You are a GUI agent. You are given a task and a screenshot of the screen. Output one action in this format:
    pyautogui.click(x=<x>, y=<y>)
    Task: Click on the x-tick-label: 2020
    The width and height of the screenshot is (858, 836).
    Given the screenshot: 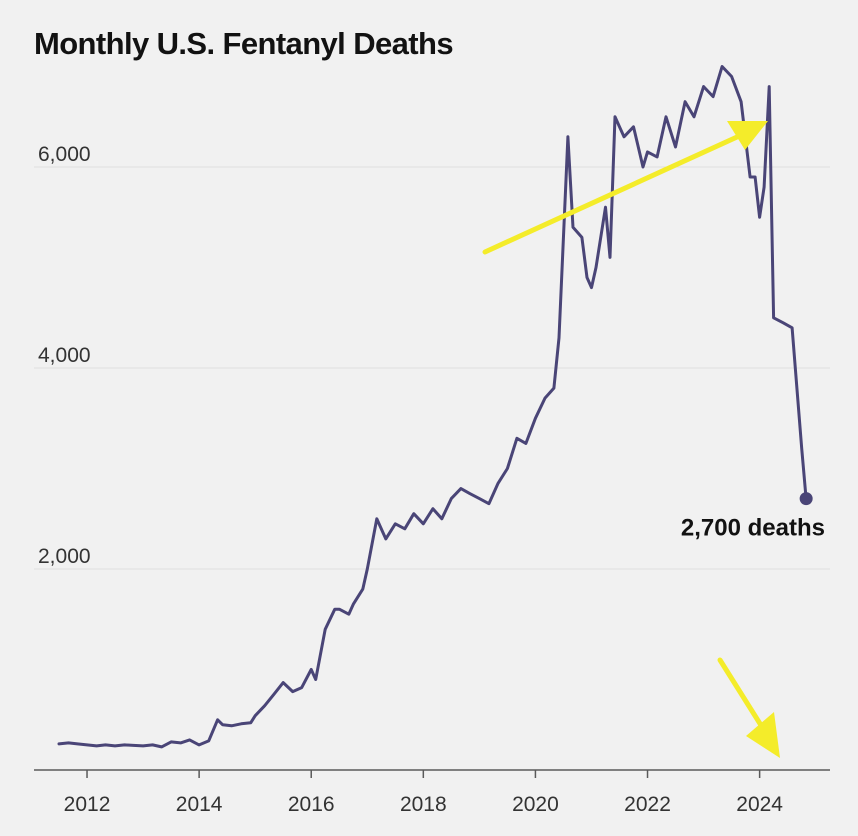 What is the action you would take?
    pyautogui.click(x=535, y=804)
    